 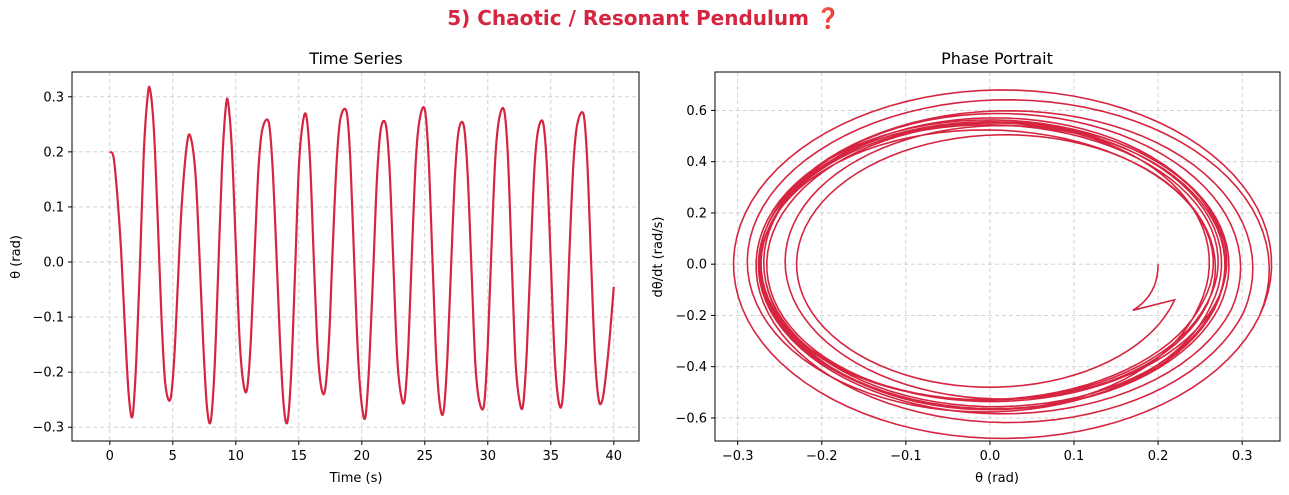 I want to click on phase-portrait-xtick-label: 0.1, so click(x=1074, y=456).